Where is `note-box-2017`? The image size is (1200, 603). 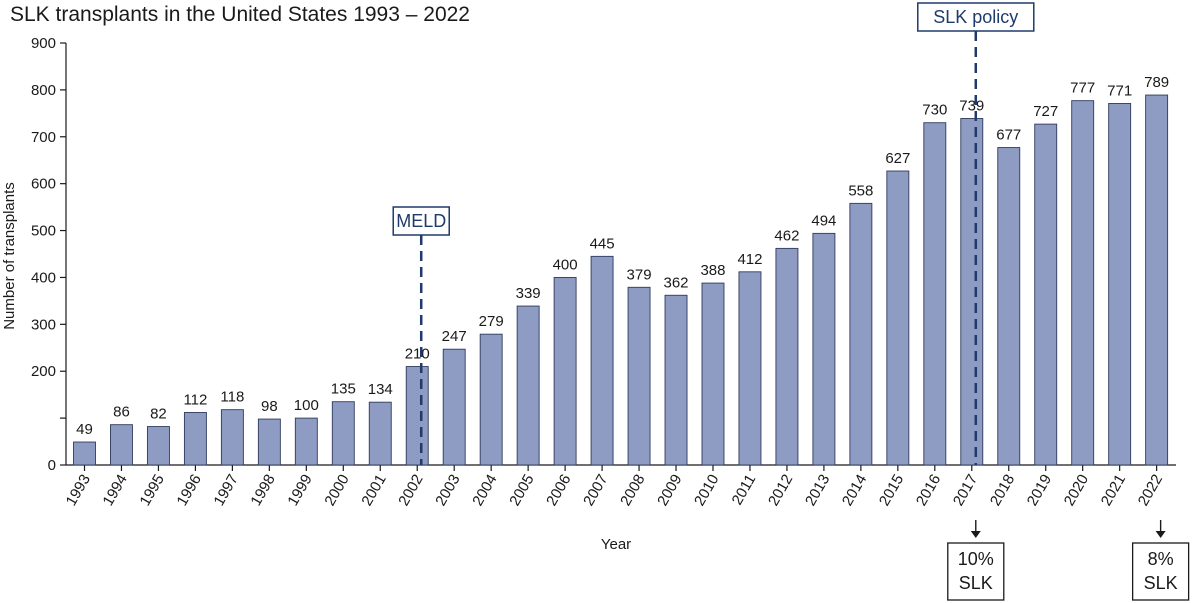
note-box-2017 is located at coordinates (976, 571).